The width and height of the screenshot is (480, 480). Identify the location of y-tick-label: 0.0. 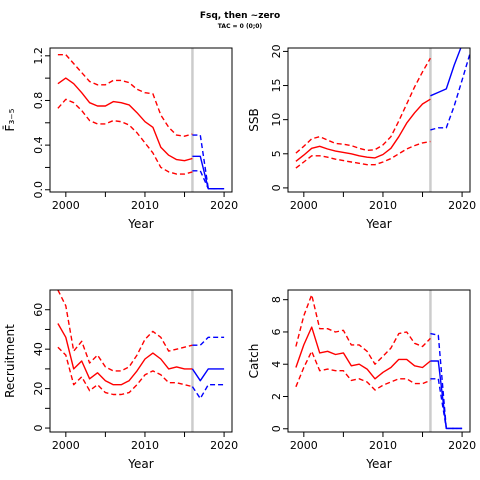
(38, 190).